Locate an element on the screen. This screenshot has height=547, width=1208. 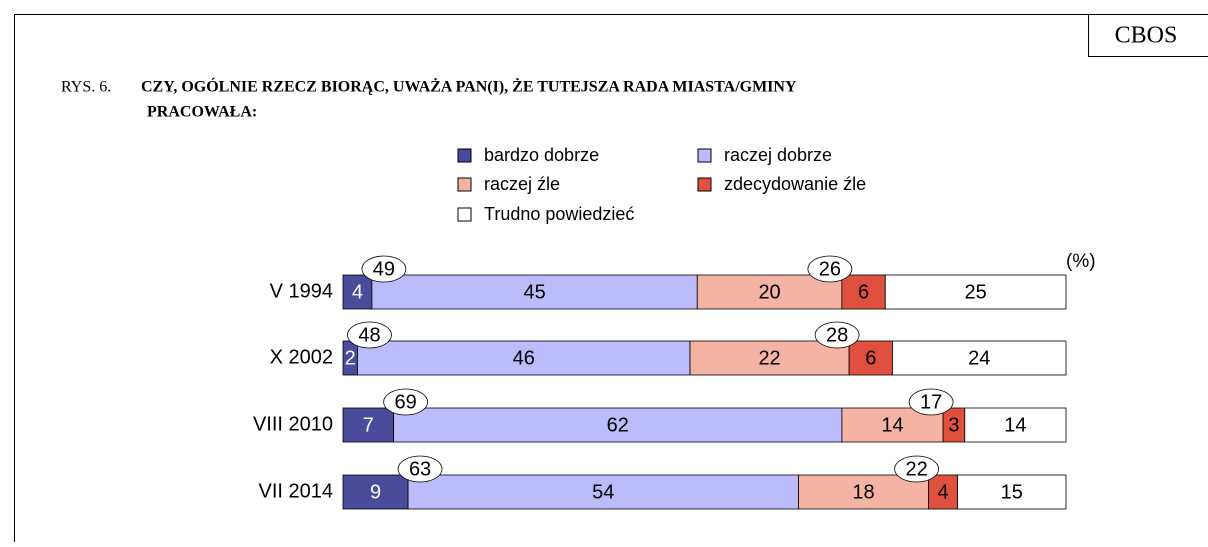
y-tick-label: VII 2014 is located at coordinates (295, 491).